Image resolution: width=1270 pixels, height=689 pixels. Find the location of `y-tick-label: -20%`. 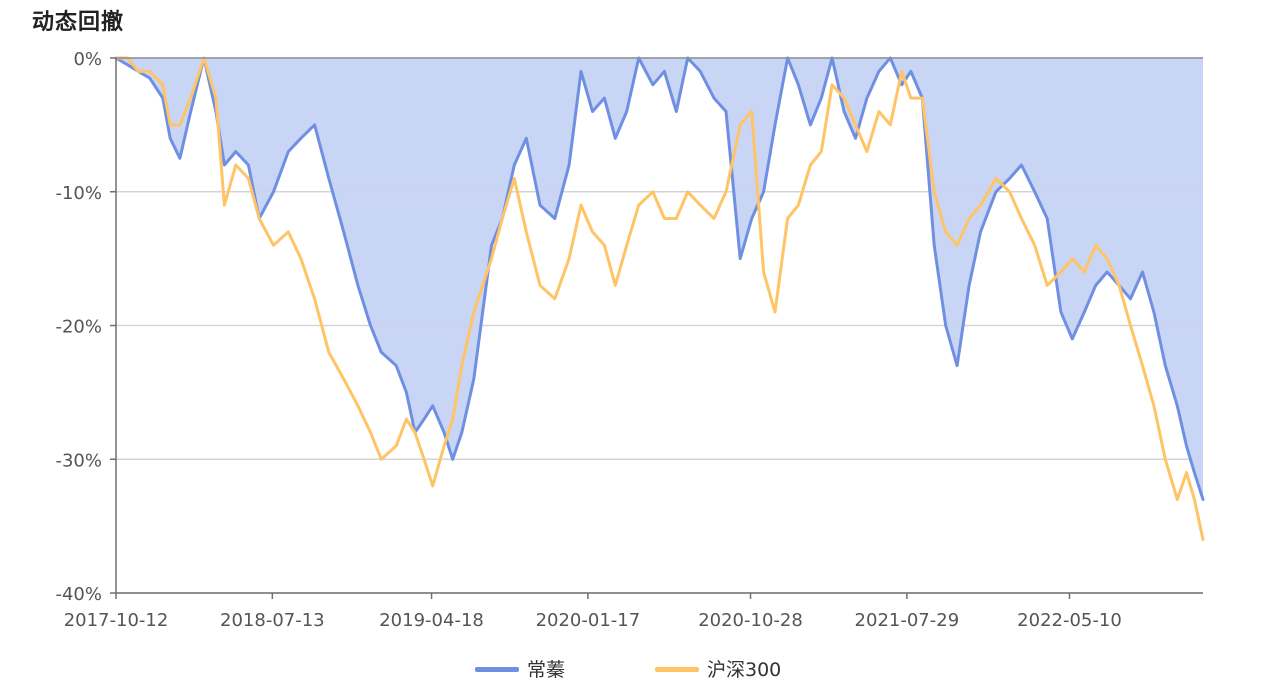

y-tick-label: -20% is located at coordinates (78, 327).